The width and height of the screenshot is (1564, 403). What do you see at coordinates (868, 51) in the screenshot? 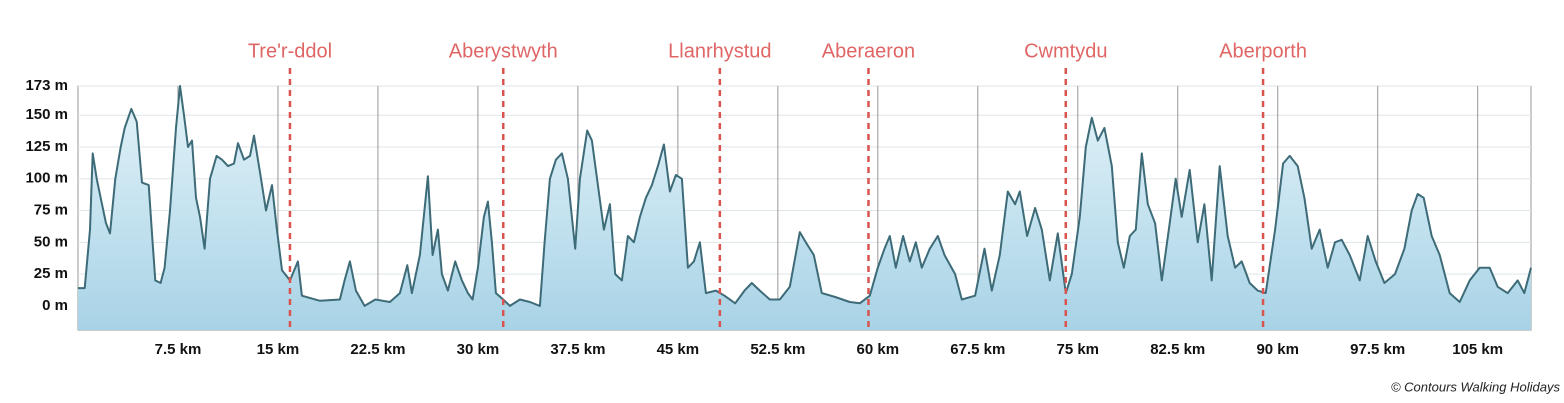
I see `location-label: Aberaeron` at bounding box center [868, 51].